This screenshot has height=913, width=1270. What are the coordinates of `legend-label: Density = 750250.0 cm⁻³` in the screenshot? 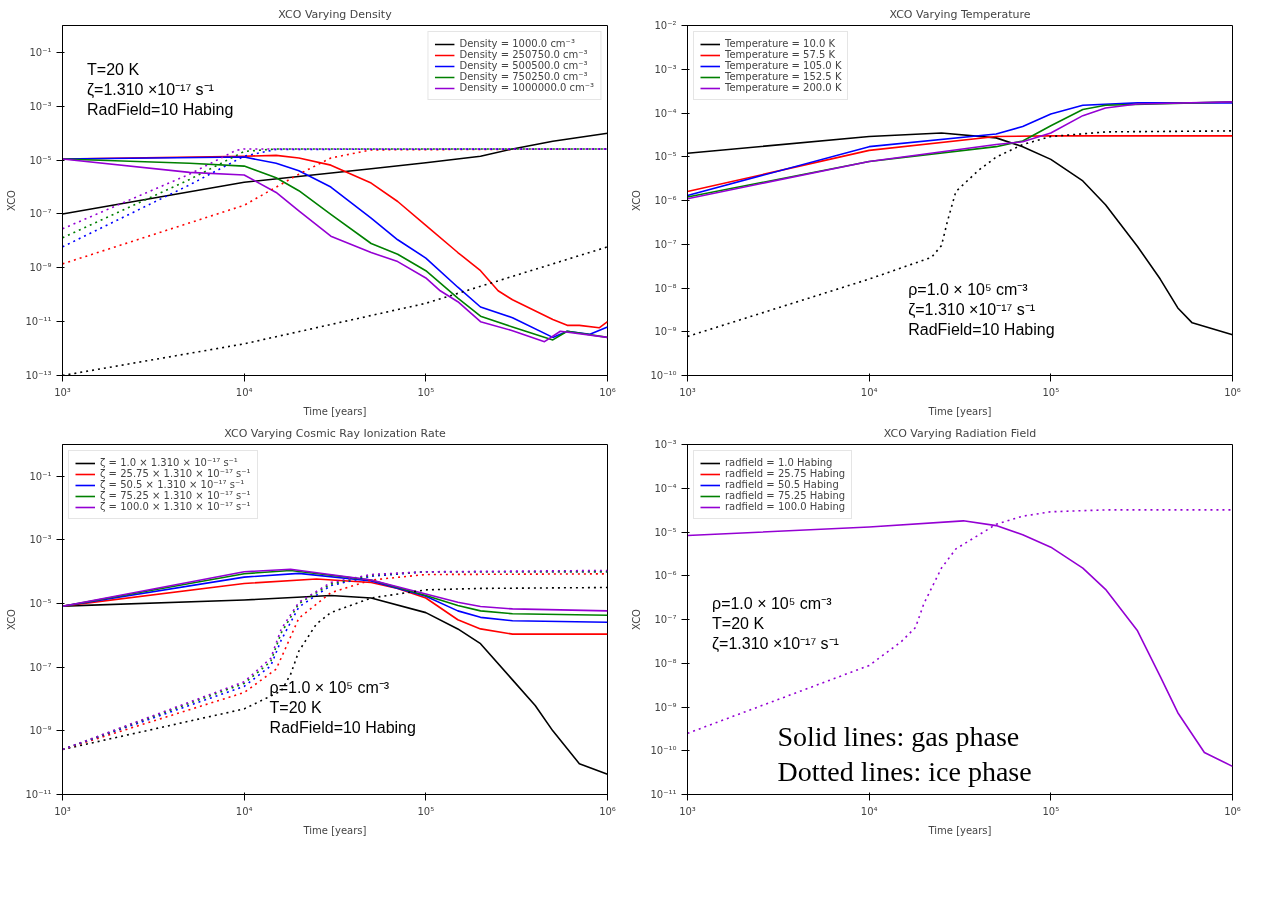 It's located at (523, 76).